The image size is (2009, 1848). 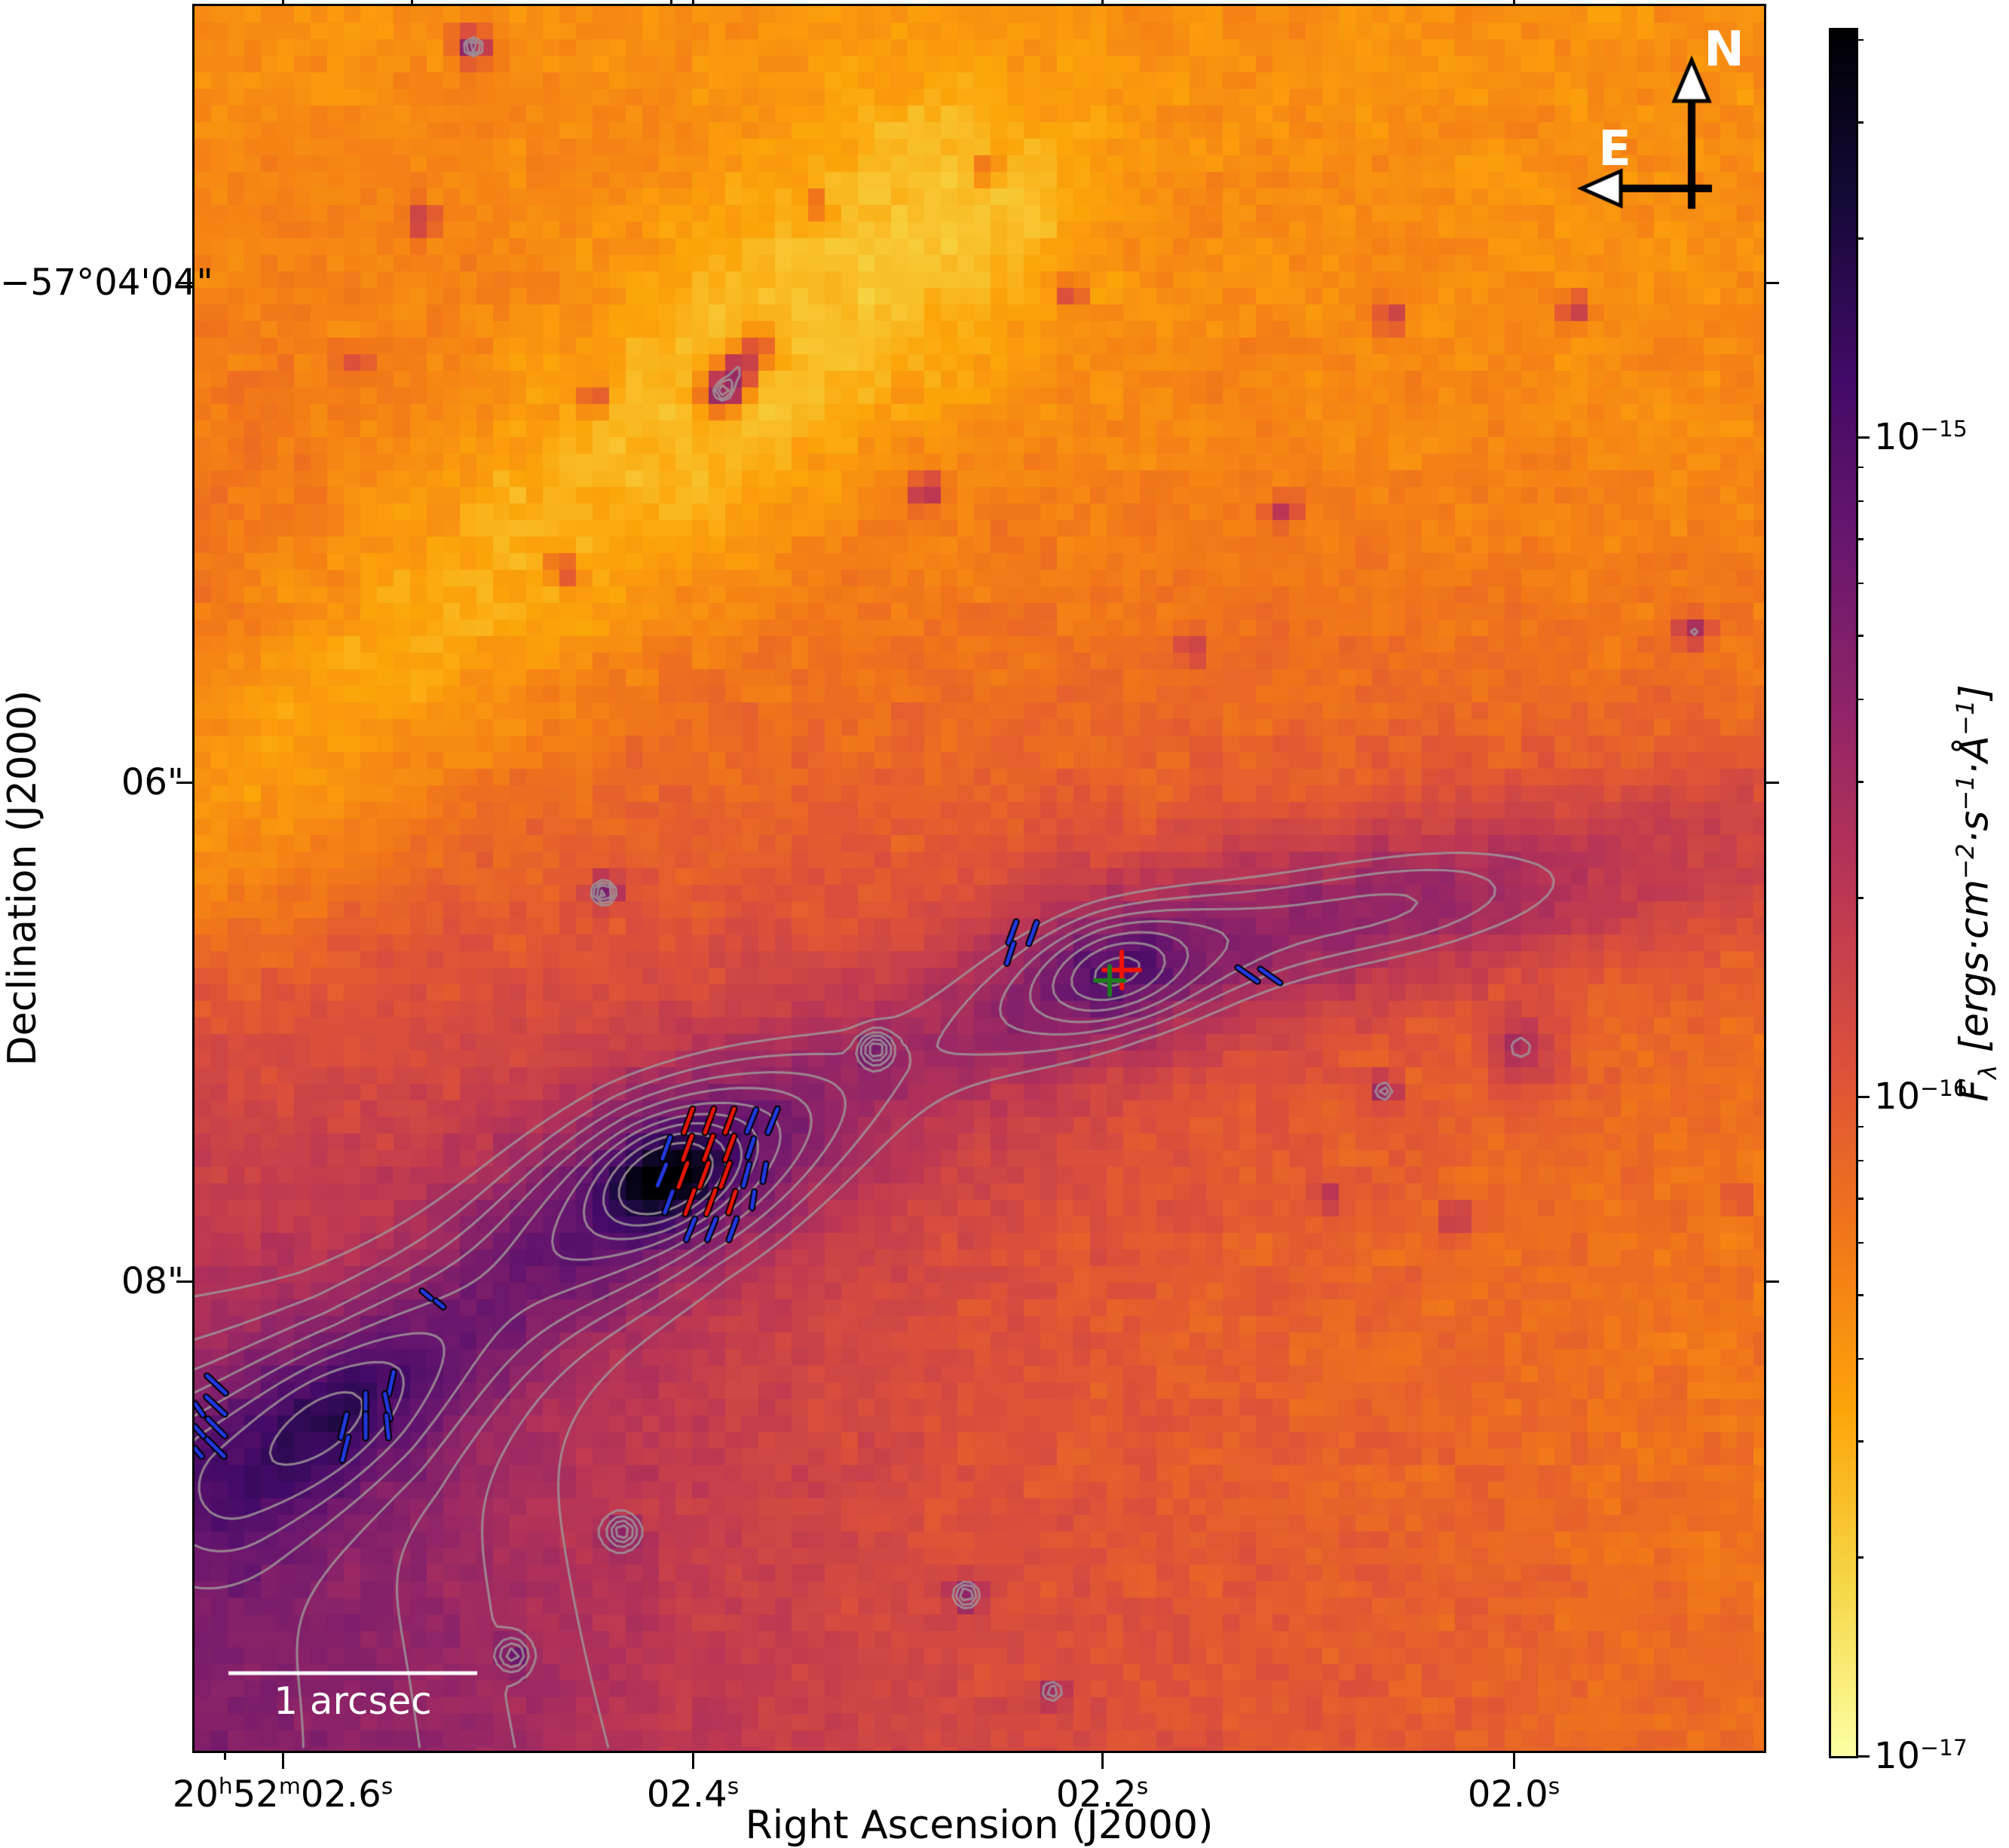 I want to click on colorbar-tick-label: 10−16, so click(x=1921, y=1096).